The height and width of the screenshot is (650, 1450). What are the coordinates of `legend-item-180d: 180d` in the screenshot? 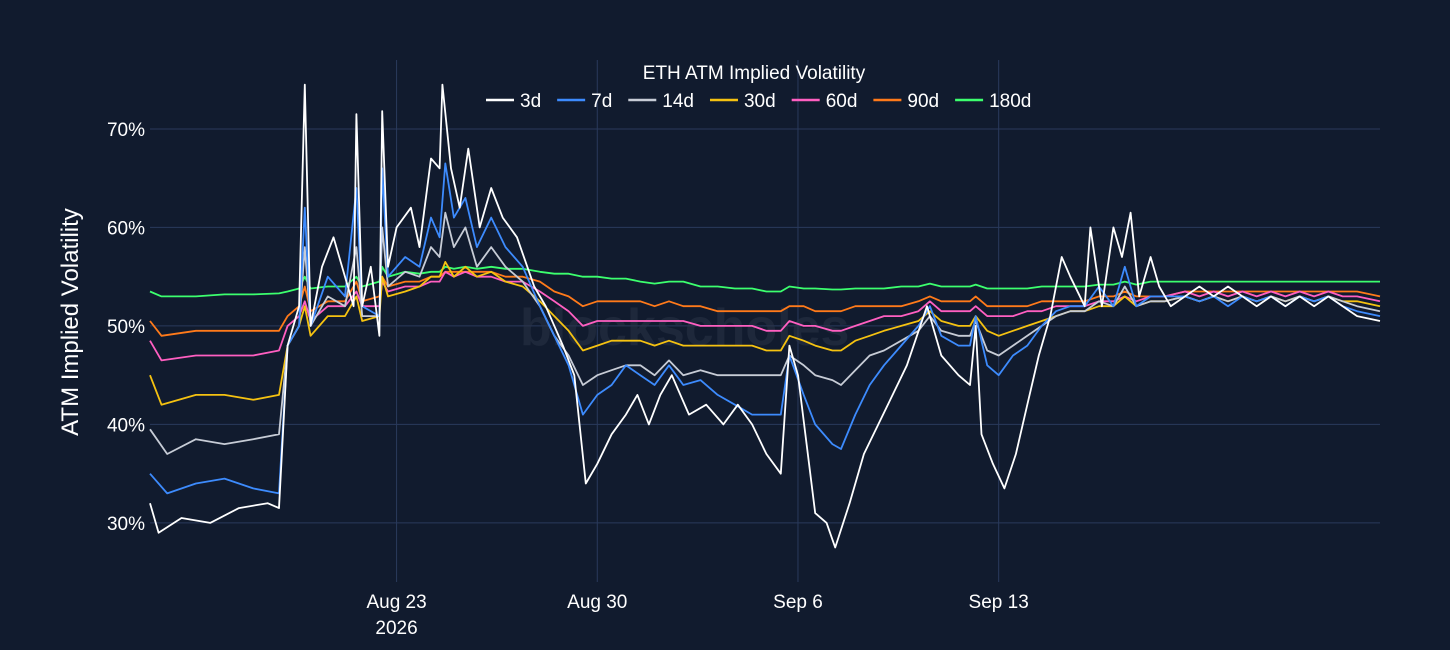 It's located at (993, 101).